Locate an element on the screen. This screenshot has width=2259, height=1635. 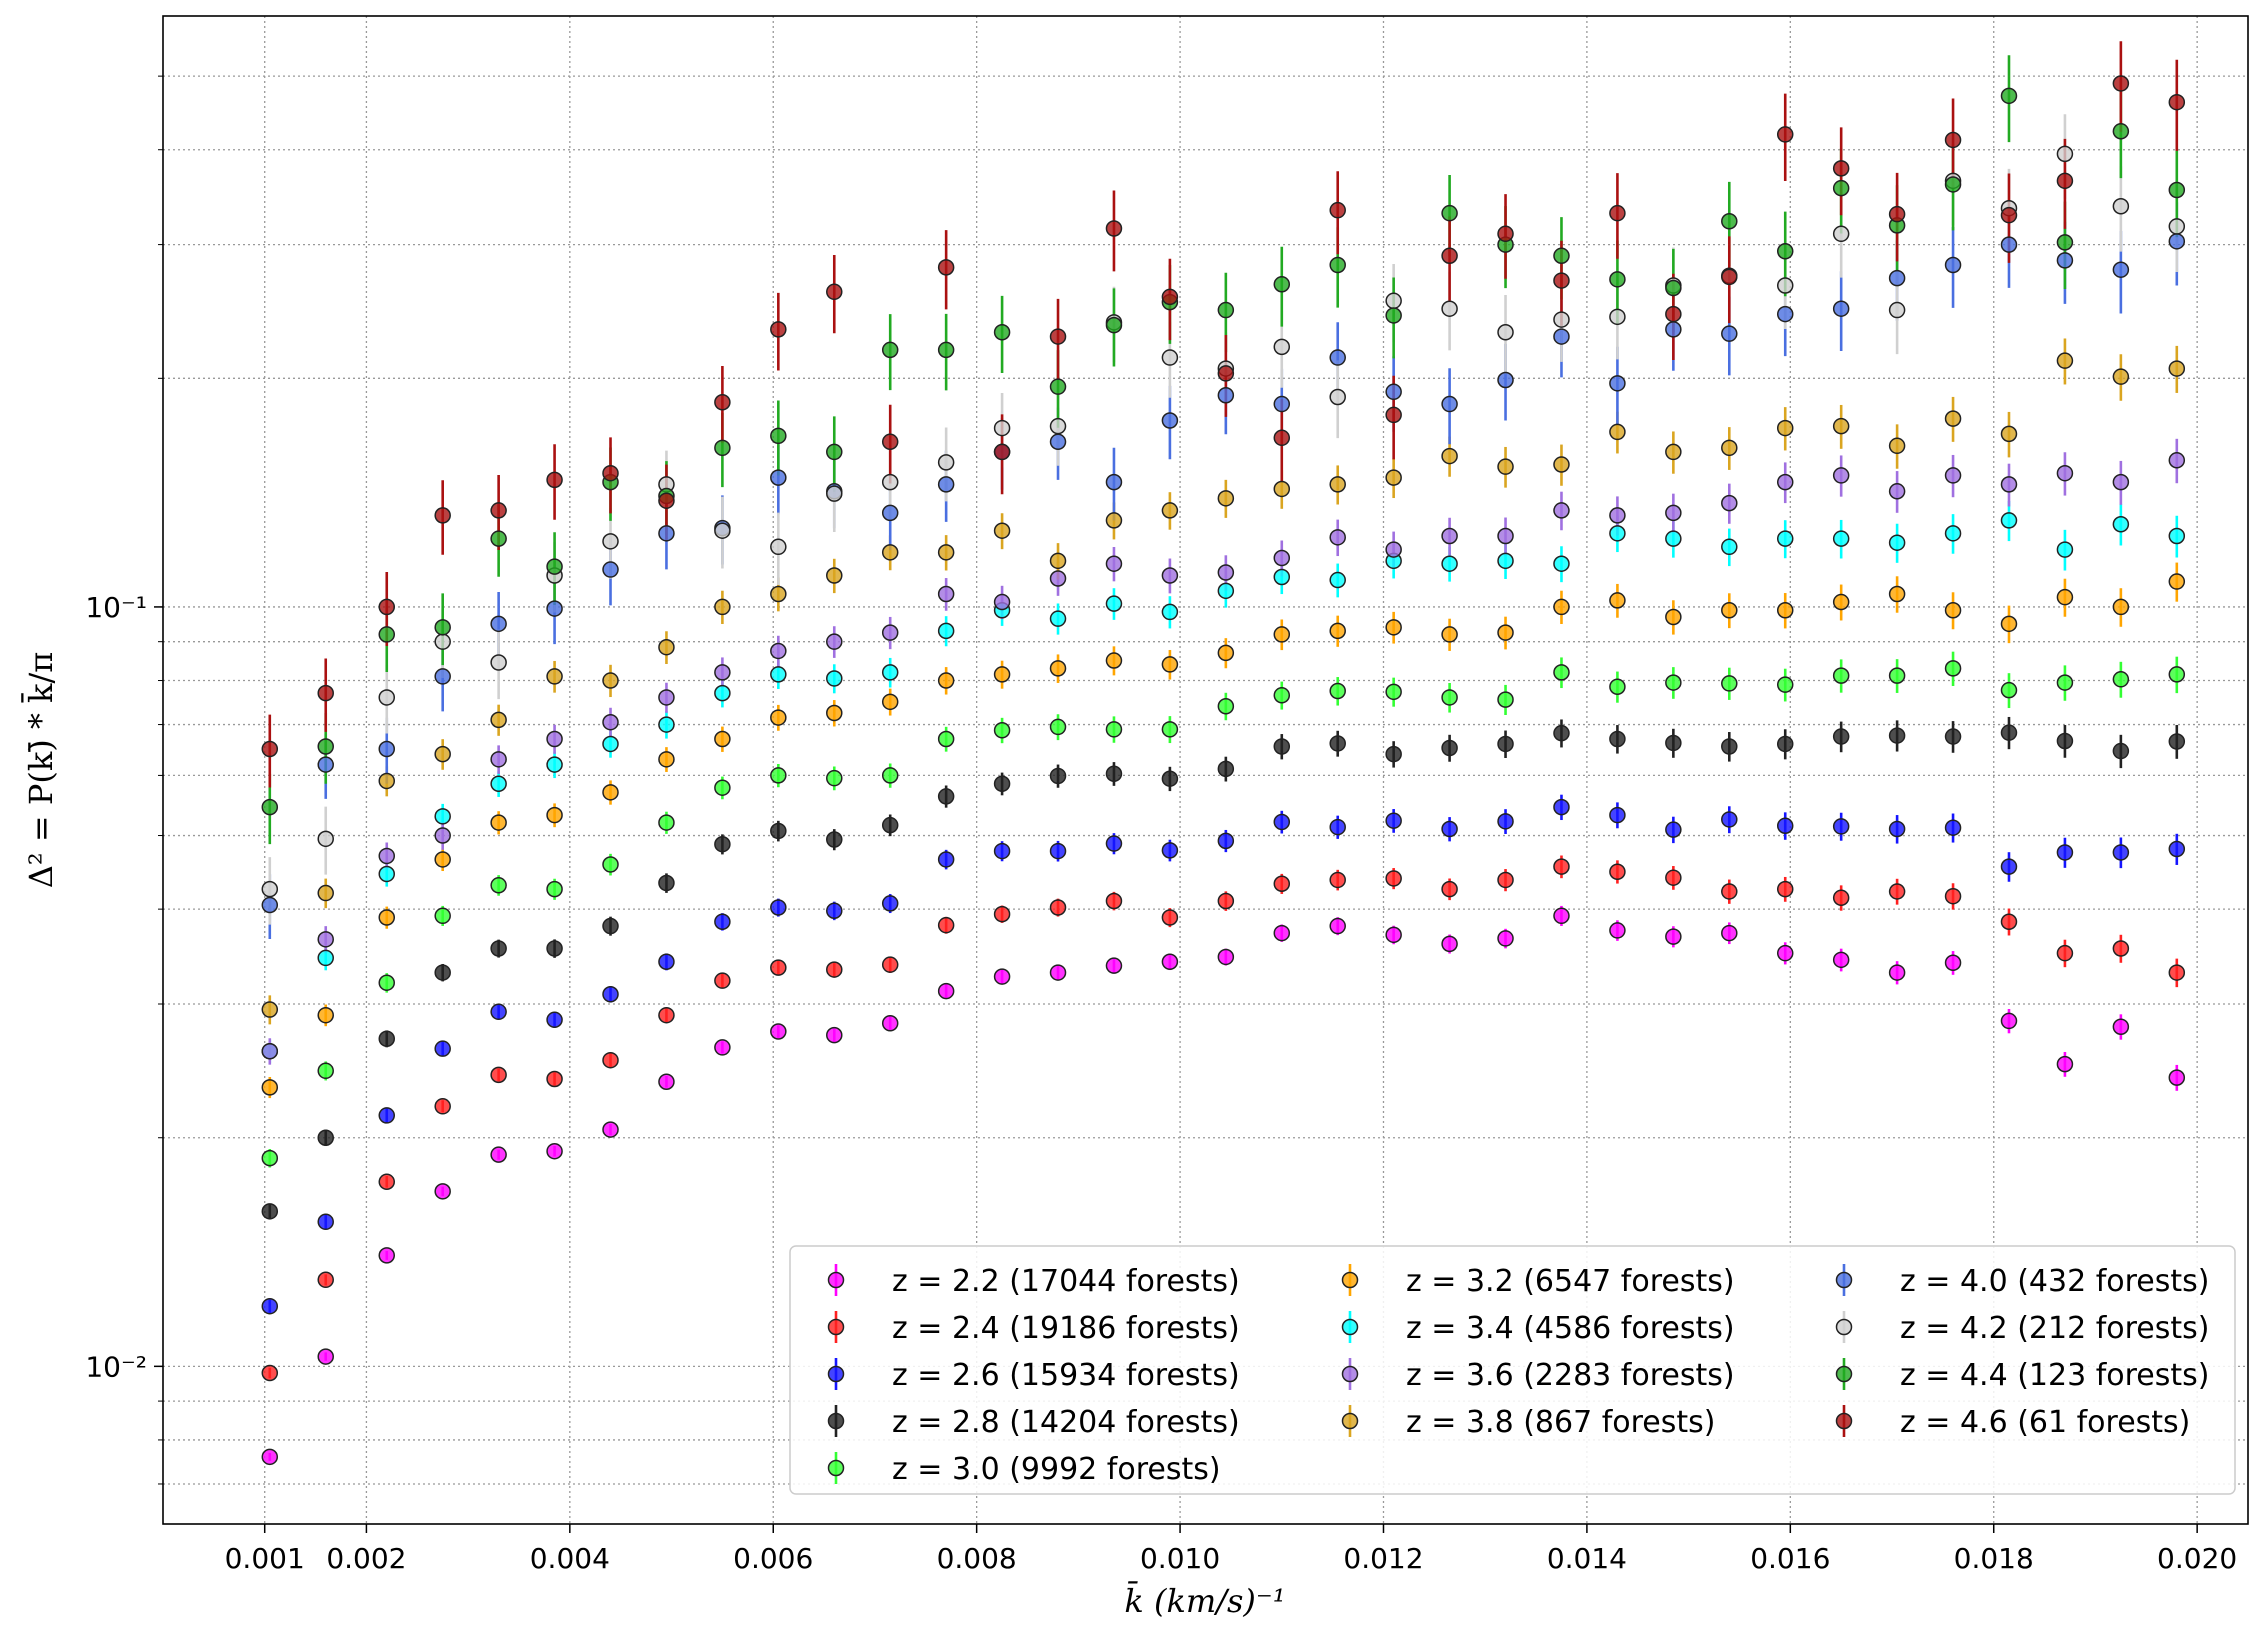
legend-label: z = 2.6 (15934 forests) is located at coordinates (1066, 1375).